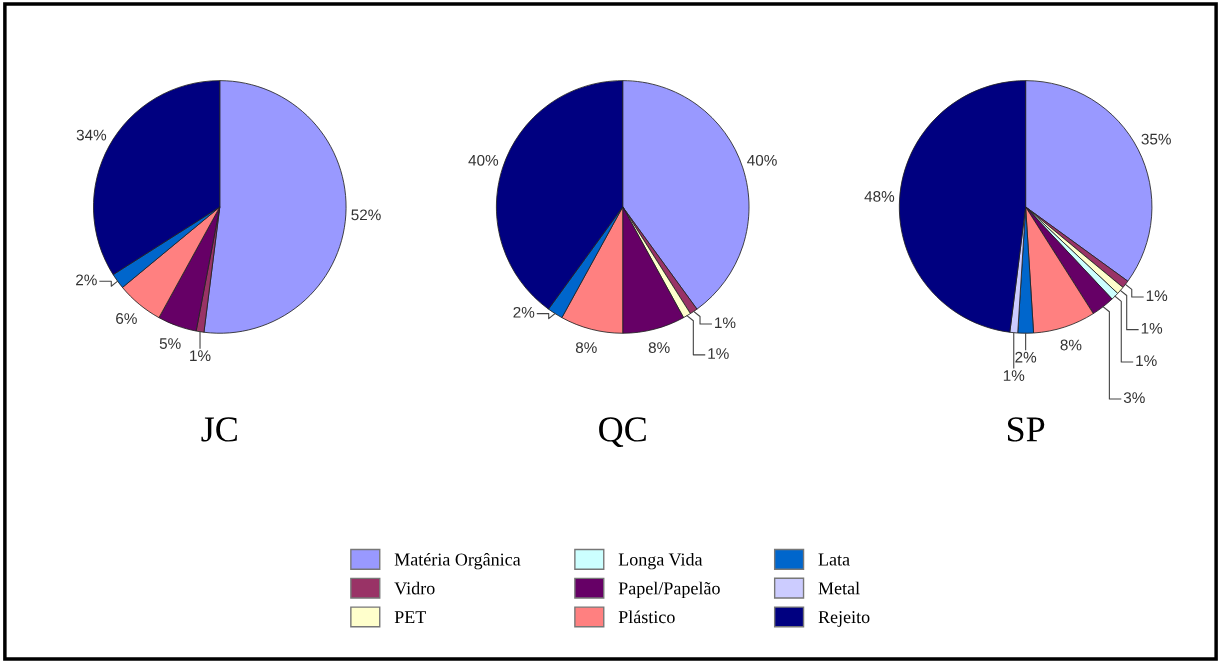  What do you see at coordinates (126, 318) in the screenshot?
I see `data-label: 6%` at bounding box center [126, 318].